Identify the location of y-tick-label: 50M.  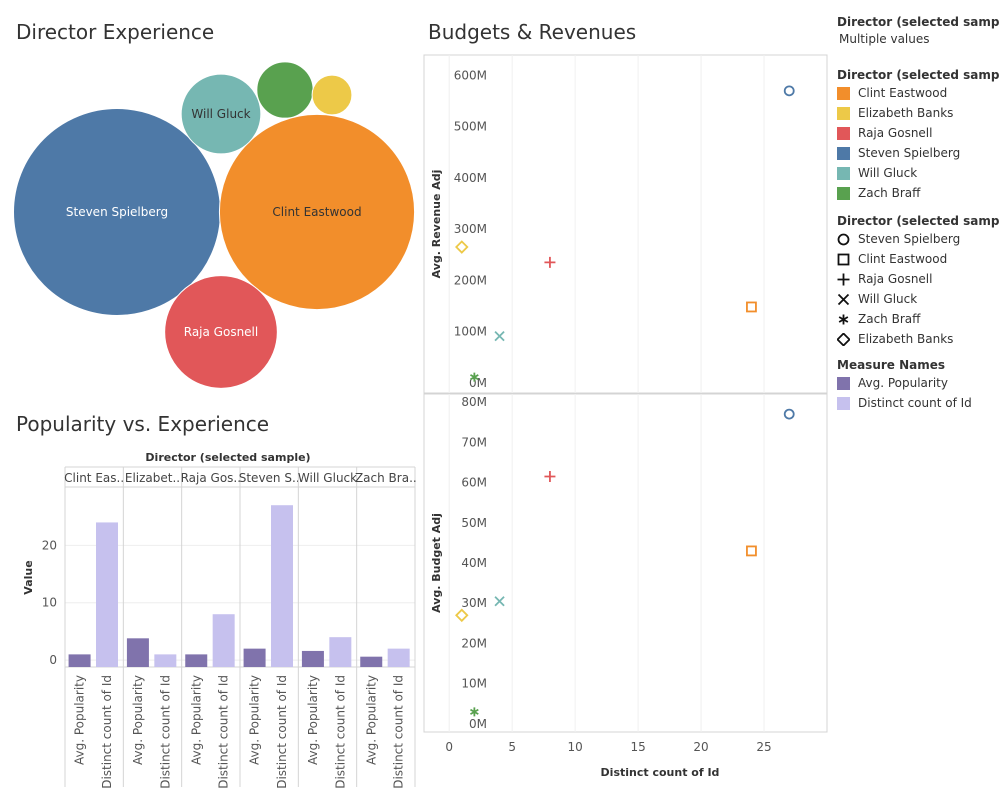
(474, 523).